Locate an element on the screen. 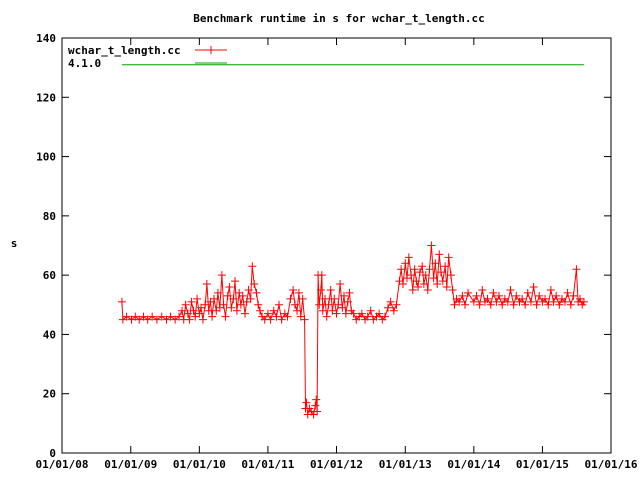 This screenshot has height=480, width=640. x-tick-label: 01/01/08 is located at coordinates (62, 464).